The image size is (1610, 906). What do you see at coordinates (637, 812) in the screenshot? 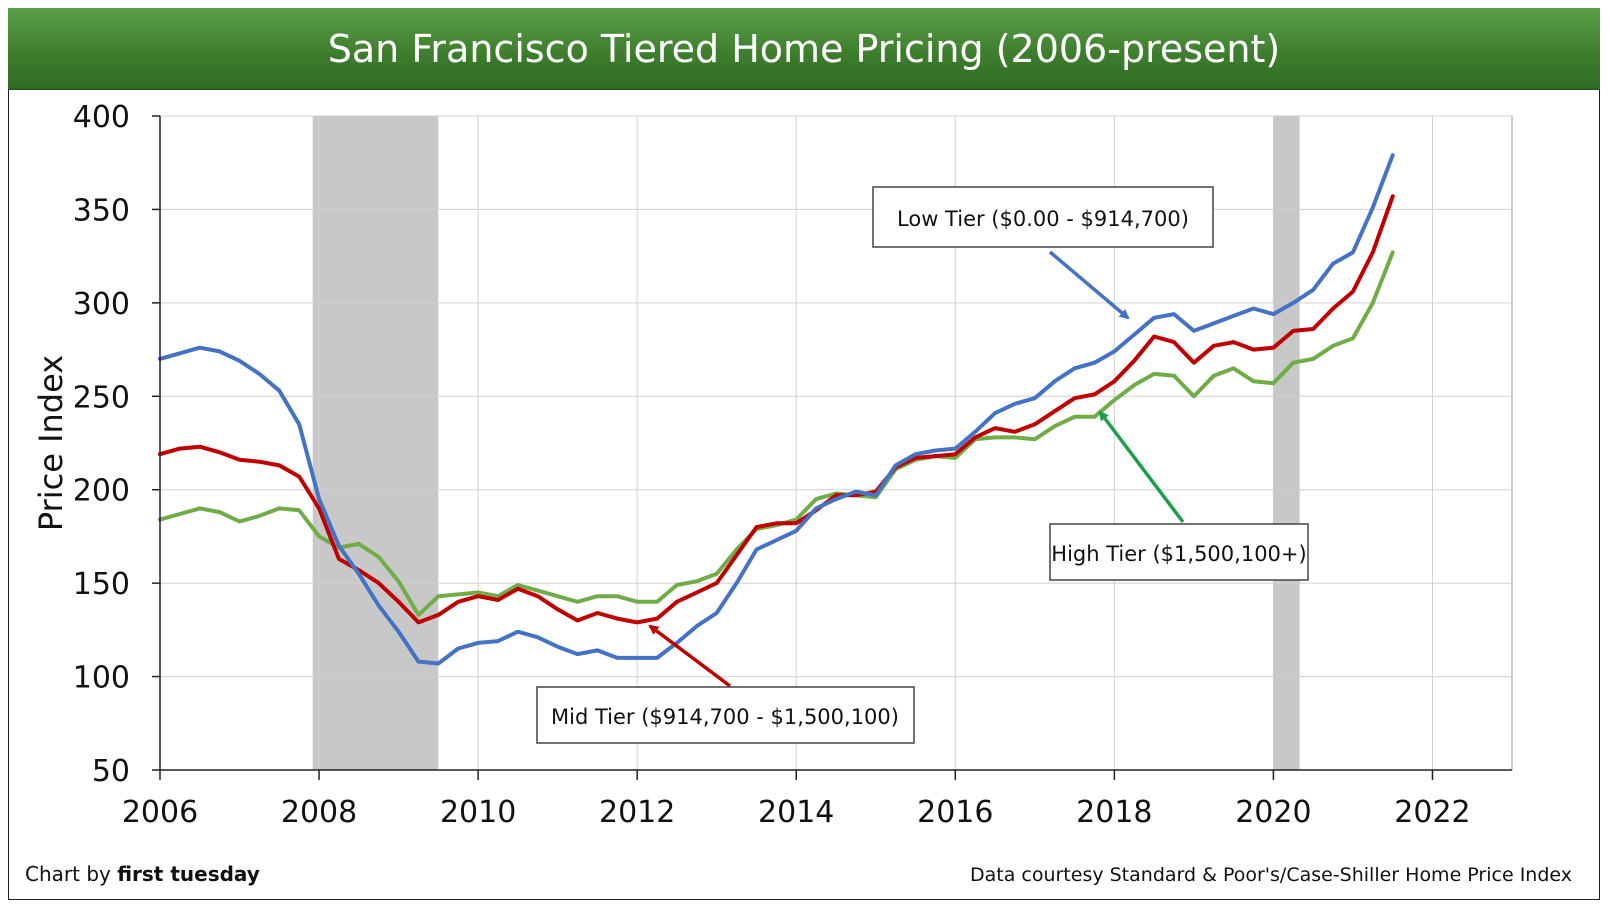
I see `x-tick-label: 2012` at bounding box center [637, 812].